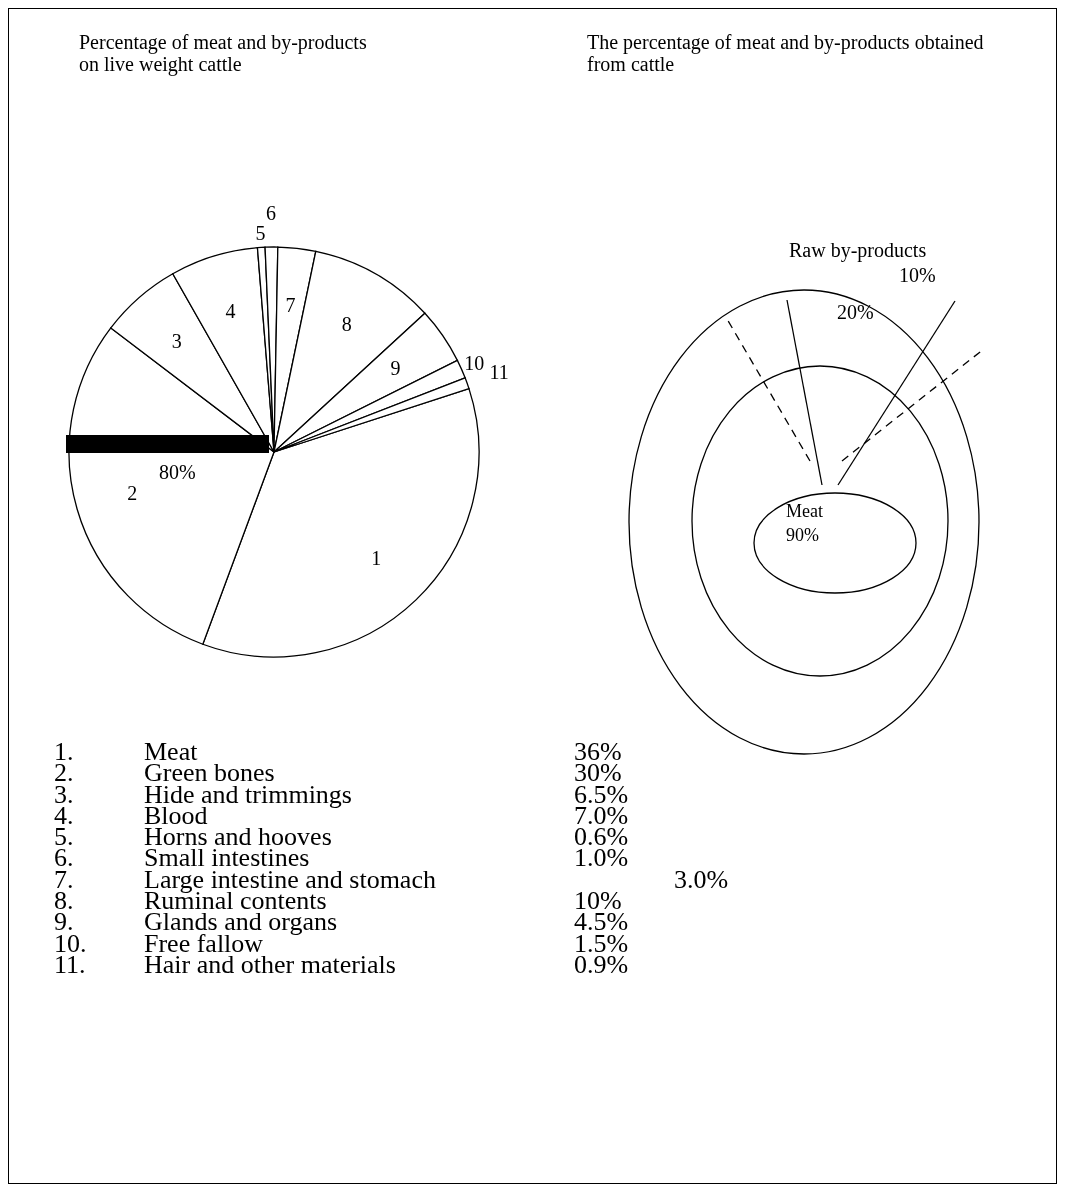 The height and width of the screenshot is (1192, 1065). Describe the element at coordinates (917, 275) in the screenshot. I see `text: 10%` at that location.